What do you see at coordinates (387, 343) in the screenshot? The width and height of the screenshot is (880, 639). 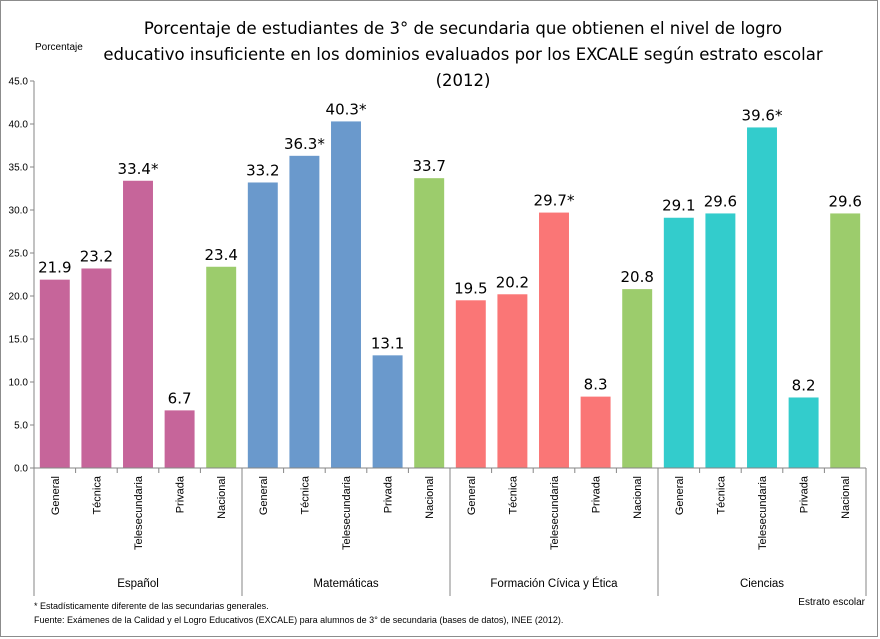 I see `data-label: 13.1` at bounding box center [387, 343].